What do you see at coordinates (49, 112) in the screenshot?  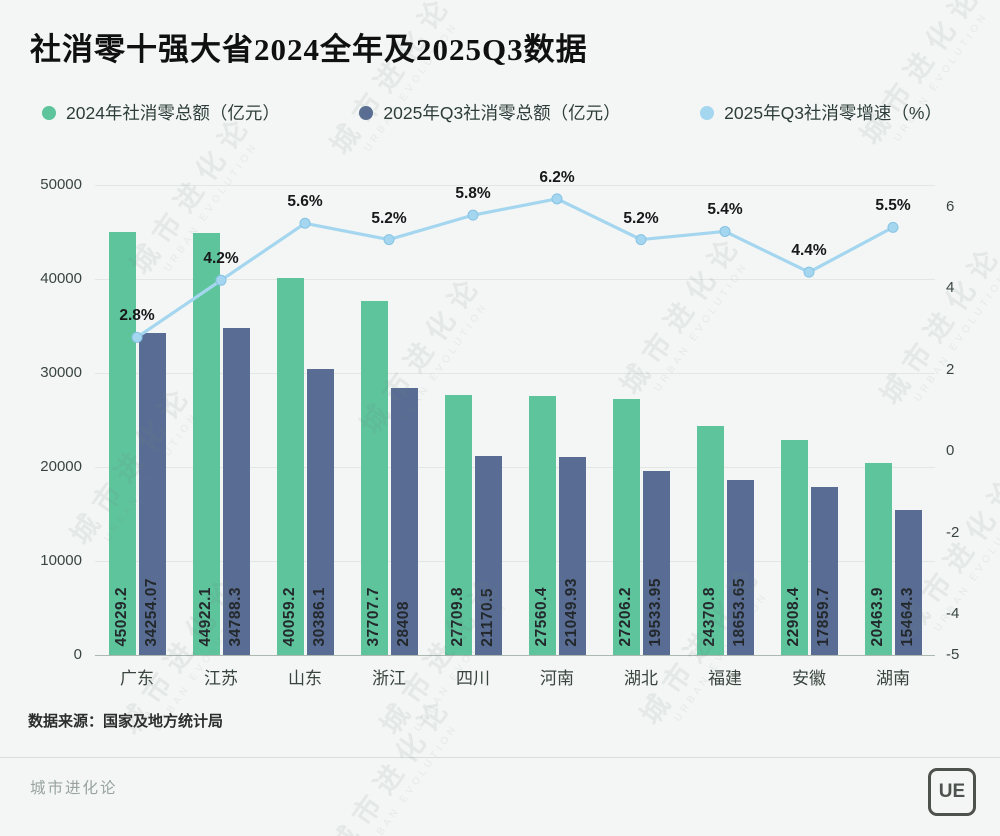 I see `legend-dot-2024-total-icon` at bounding box center [49, 112].